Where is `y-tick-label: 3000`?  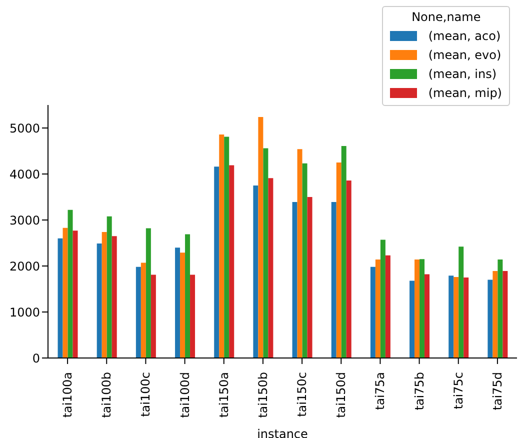 y-tick-label: 3000 is located at coordinates (24, 220).